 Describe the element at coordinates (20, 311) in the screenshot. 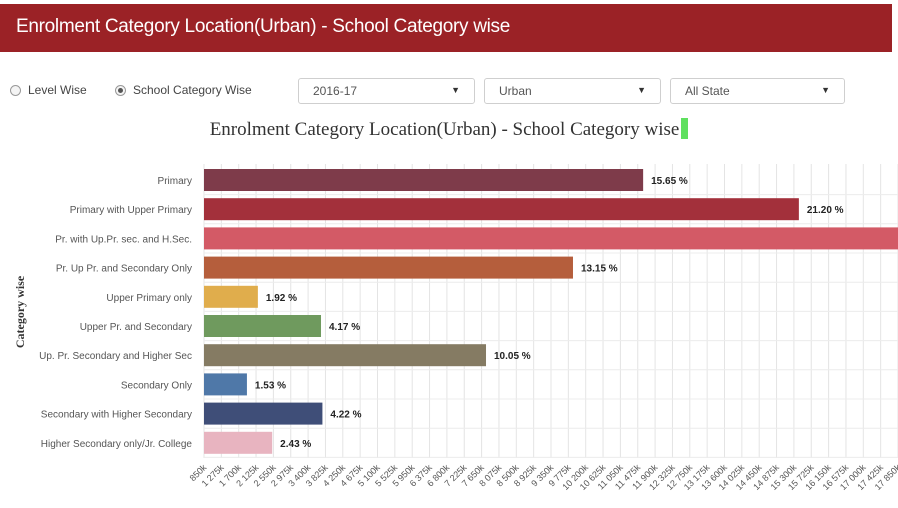

I see `y-axis-title: Category wise` at that location.